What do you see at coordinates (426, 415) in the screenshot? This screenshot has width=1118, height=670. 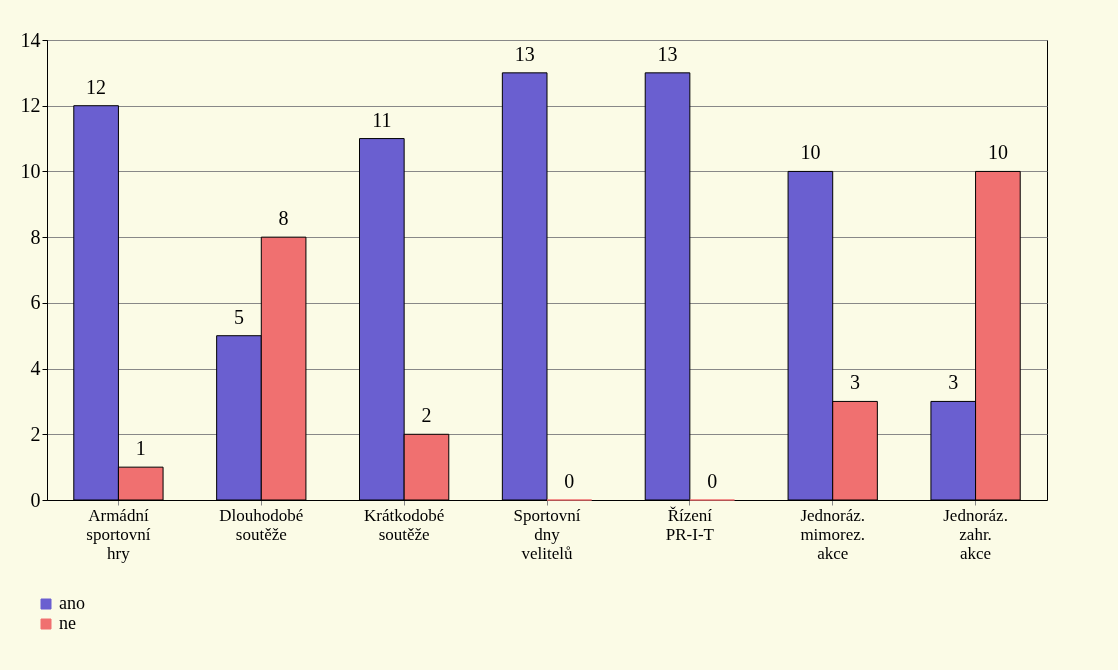 I see `data-label: 2` at bounding box center [426, 415].